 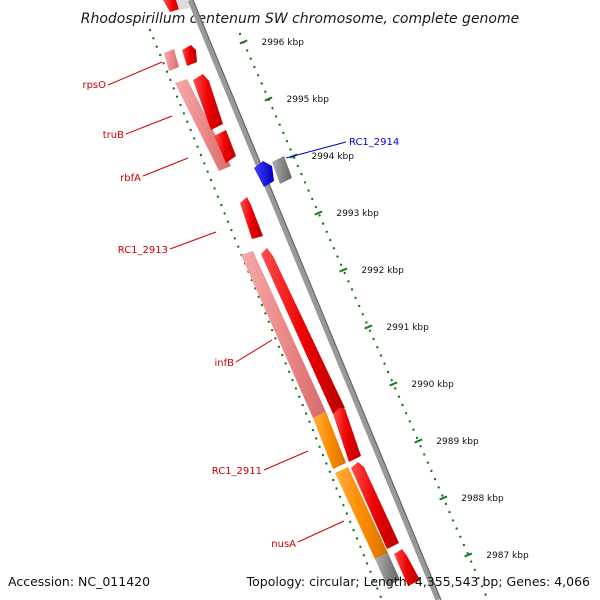 What do you see at coordinates (225, 146) in the screenshot?
I see `cds-rbfA` at bounding box center [225, 146].